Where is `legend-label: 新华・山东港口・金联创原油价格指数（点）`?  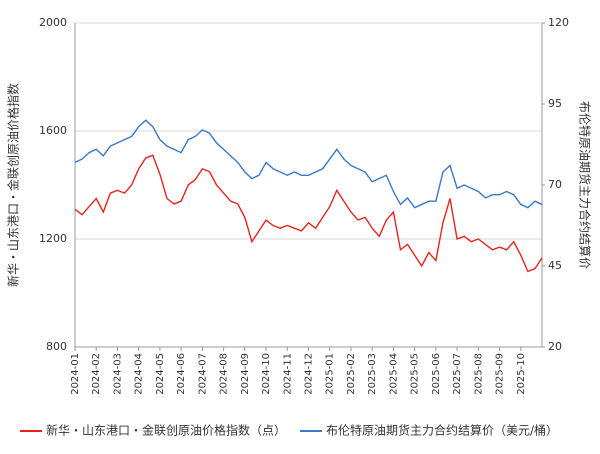 legend-label: 新华・山东港口・金联创原油价格指数（点） is located at coordinates (166, 430).